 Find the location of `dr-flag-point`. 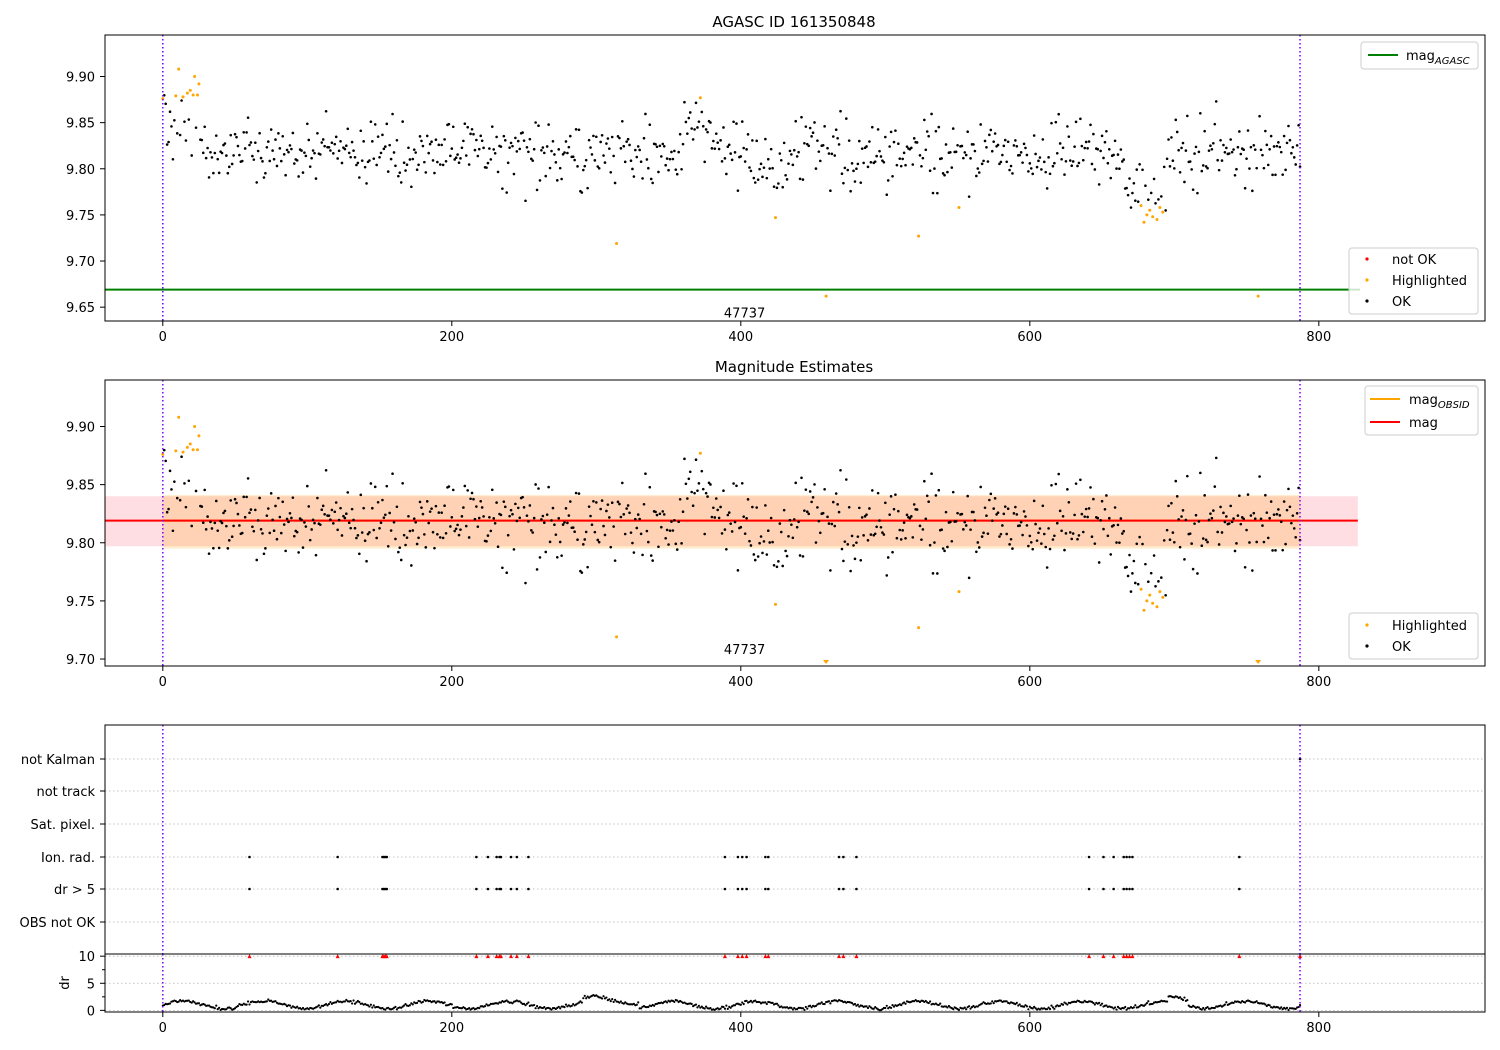

dr-flag-point is located at coordinates (496, 889).